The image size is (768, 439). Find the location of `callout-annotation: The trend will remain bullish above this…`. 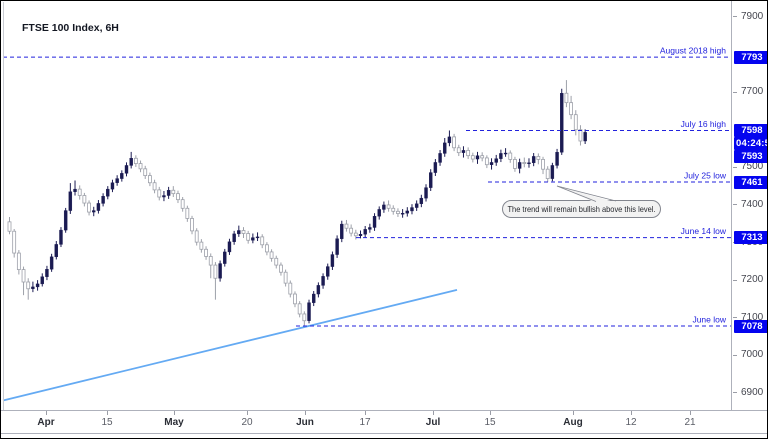

callout-annotation: The trend will remain bullish above this… is located at coordinates (581, 201).